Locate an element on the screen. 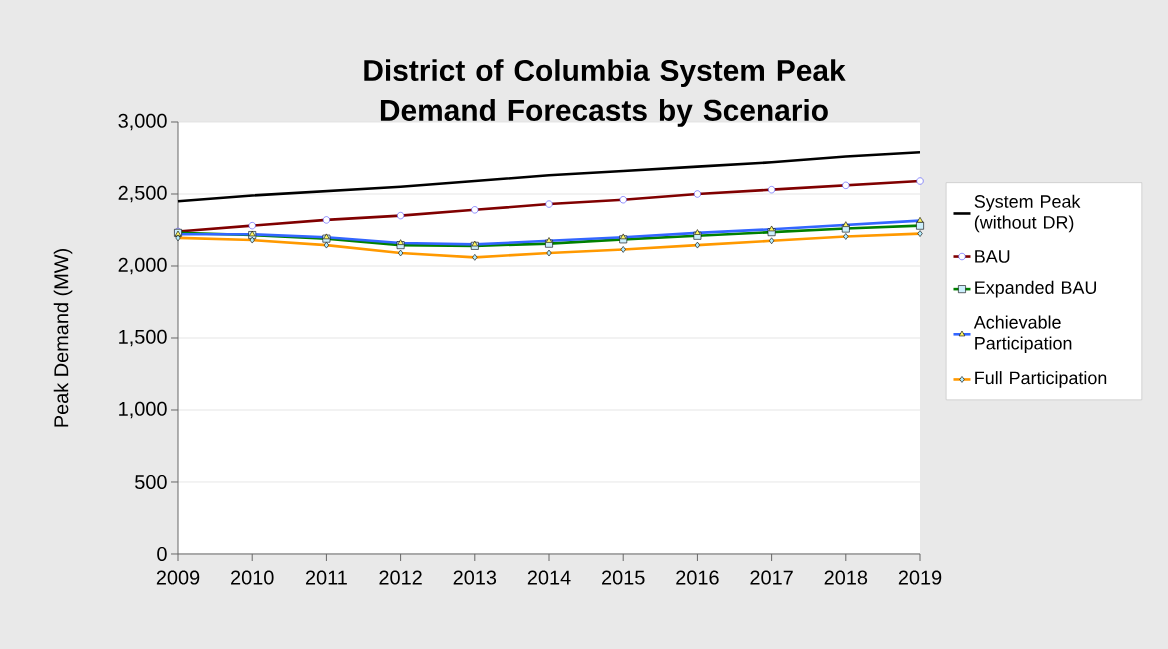  legend-label: System Peak (without DR) is located at coordinates (1027, 213).